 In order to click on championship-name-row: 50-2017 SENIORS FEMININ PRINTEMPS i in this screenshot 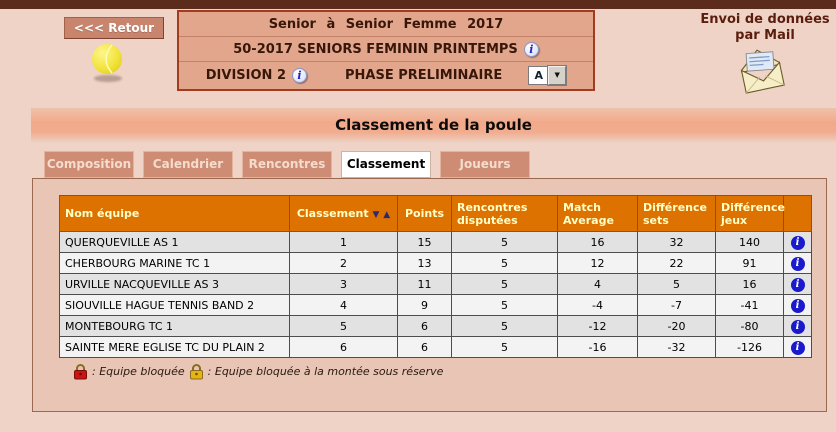, I will do `click(386, 49)`.